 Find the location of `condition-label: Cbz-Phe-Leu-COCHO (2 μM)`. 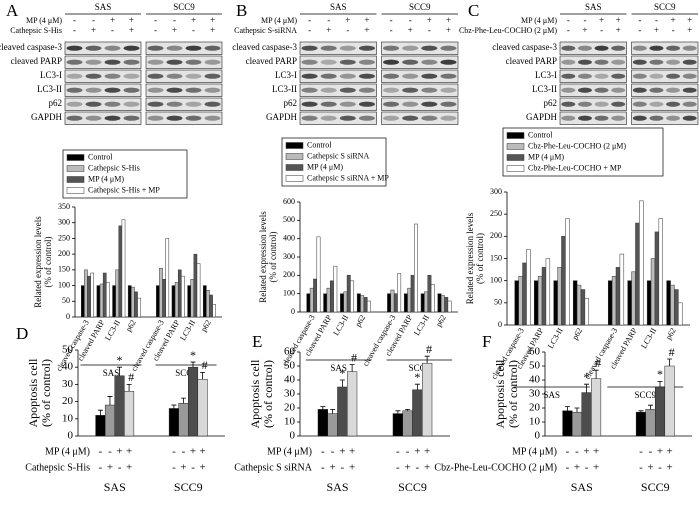

condition-label: Cbz-Phe-Leu-COCHO (2 μM) is located at coordinates (495, 467).